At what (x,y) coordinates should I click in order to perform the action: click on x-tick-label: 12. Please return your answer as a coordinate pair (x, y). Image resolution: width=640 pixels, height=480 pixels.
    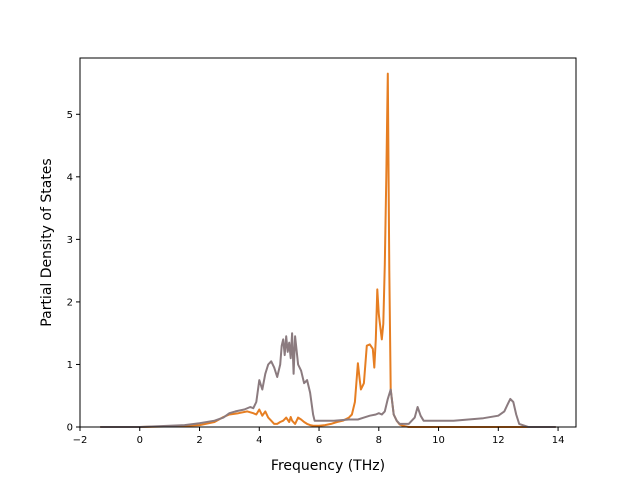
    Looking at the image, I should click on (498, 440).